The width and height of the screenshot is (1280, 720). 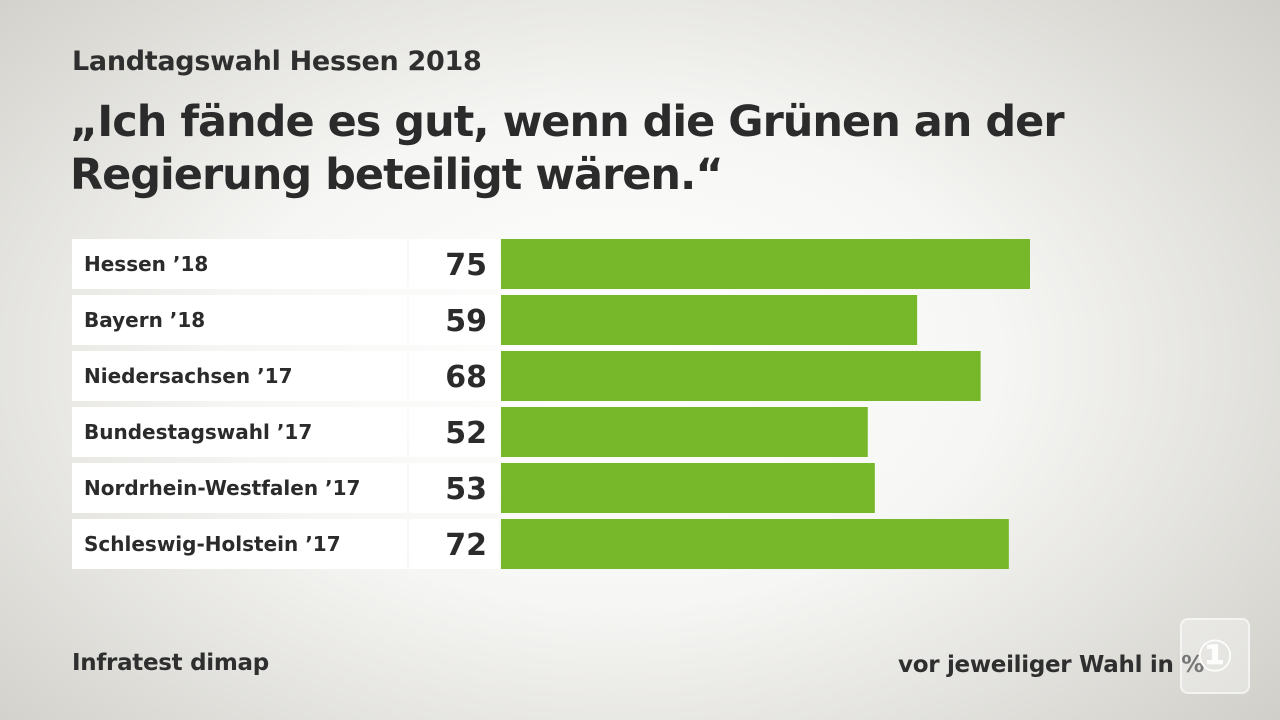 What do you see at coordinates (144, 320) in the screenshot?
I see `category-label: Bayern ’18` at bounding box center [144, 320].